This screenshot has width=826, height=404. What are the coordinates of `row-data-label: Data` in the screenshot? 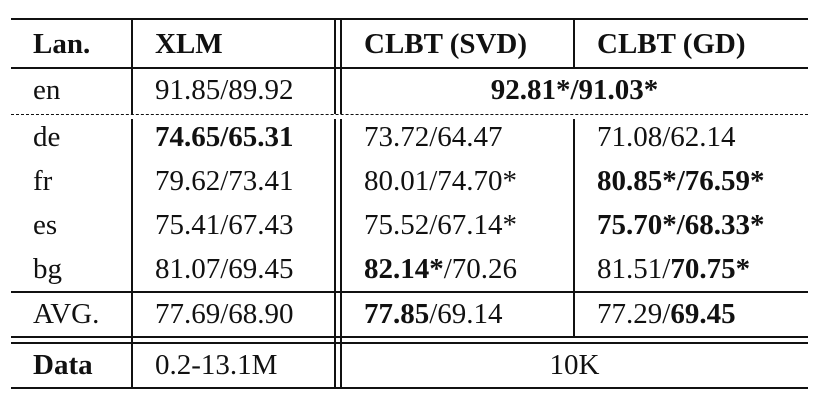 It's located at (63, 364).